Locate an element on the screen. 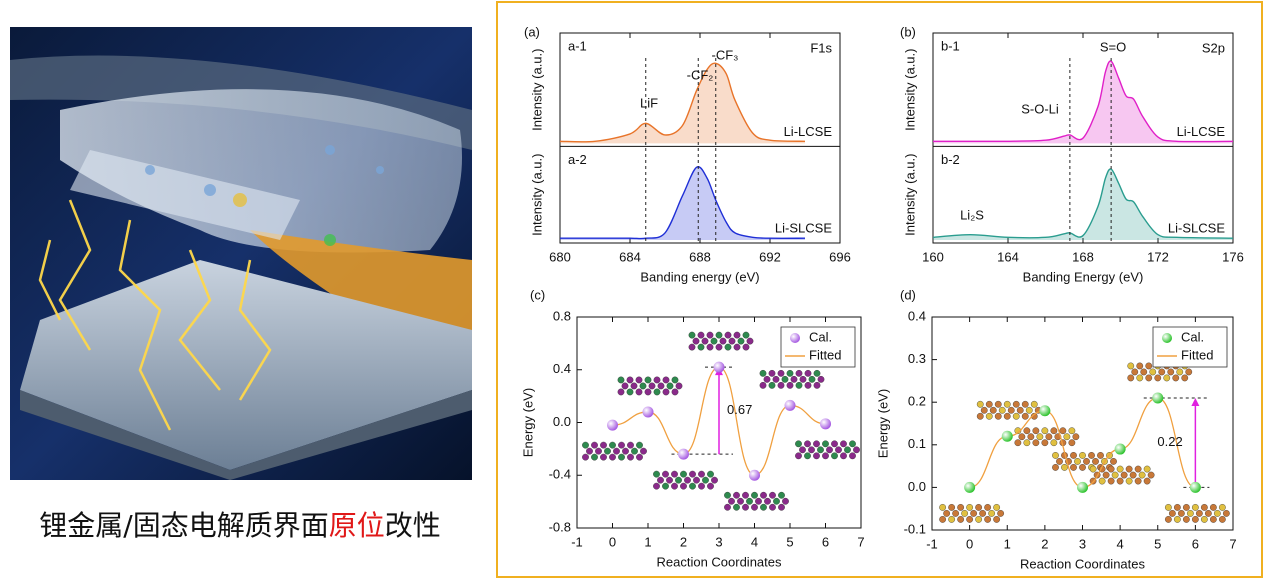 The height and width of the screenshot is (580, 1268). subpanel-label: b-1 is located at coordinates (950, 45).